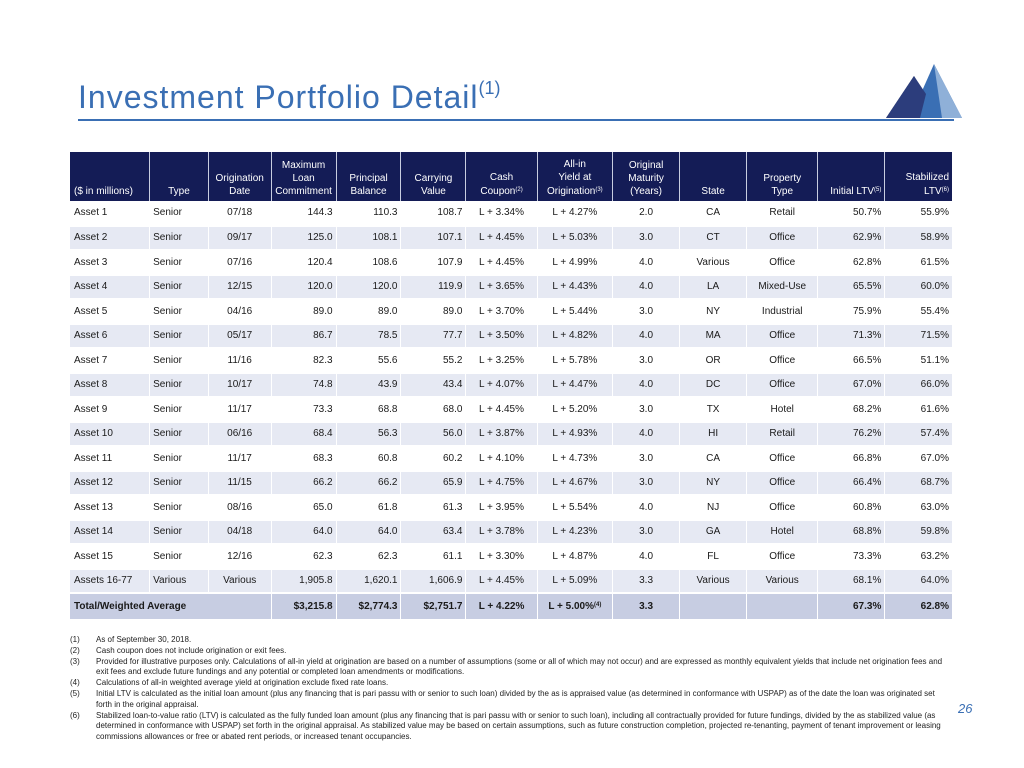 This screenshot has width=1024, height=768. What do you see at coordinates (110, 385) in the screenshot?
I see `cell-units: Asset 8` at bounding box center [110, 385].